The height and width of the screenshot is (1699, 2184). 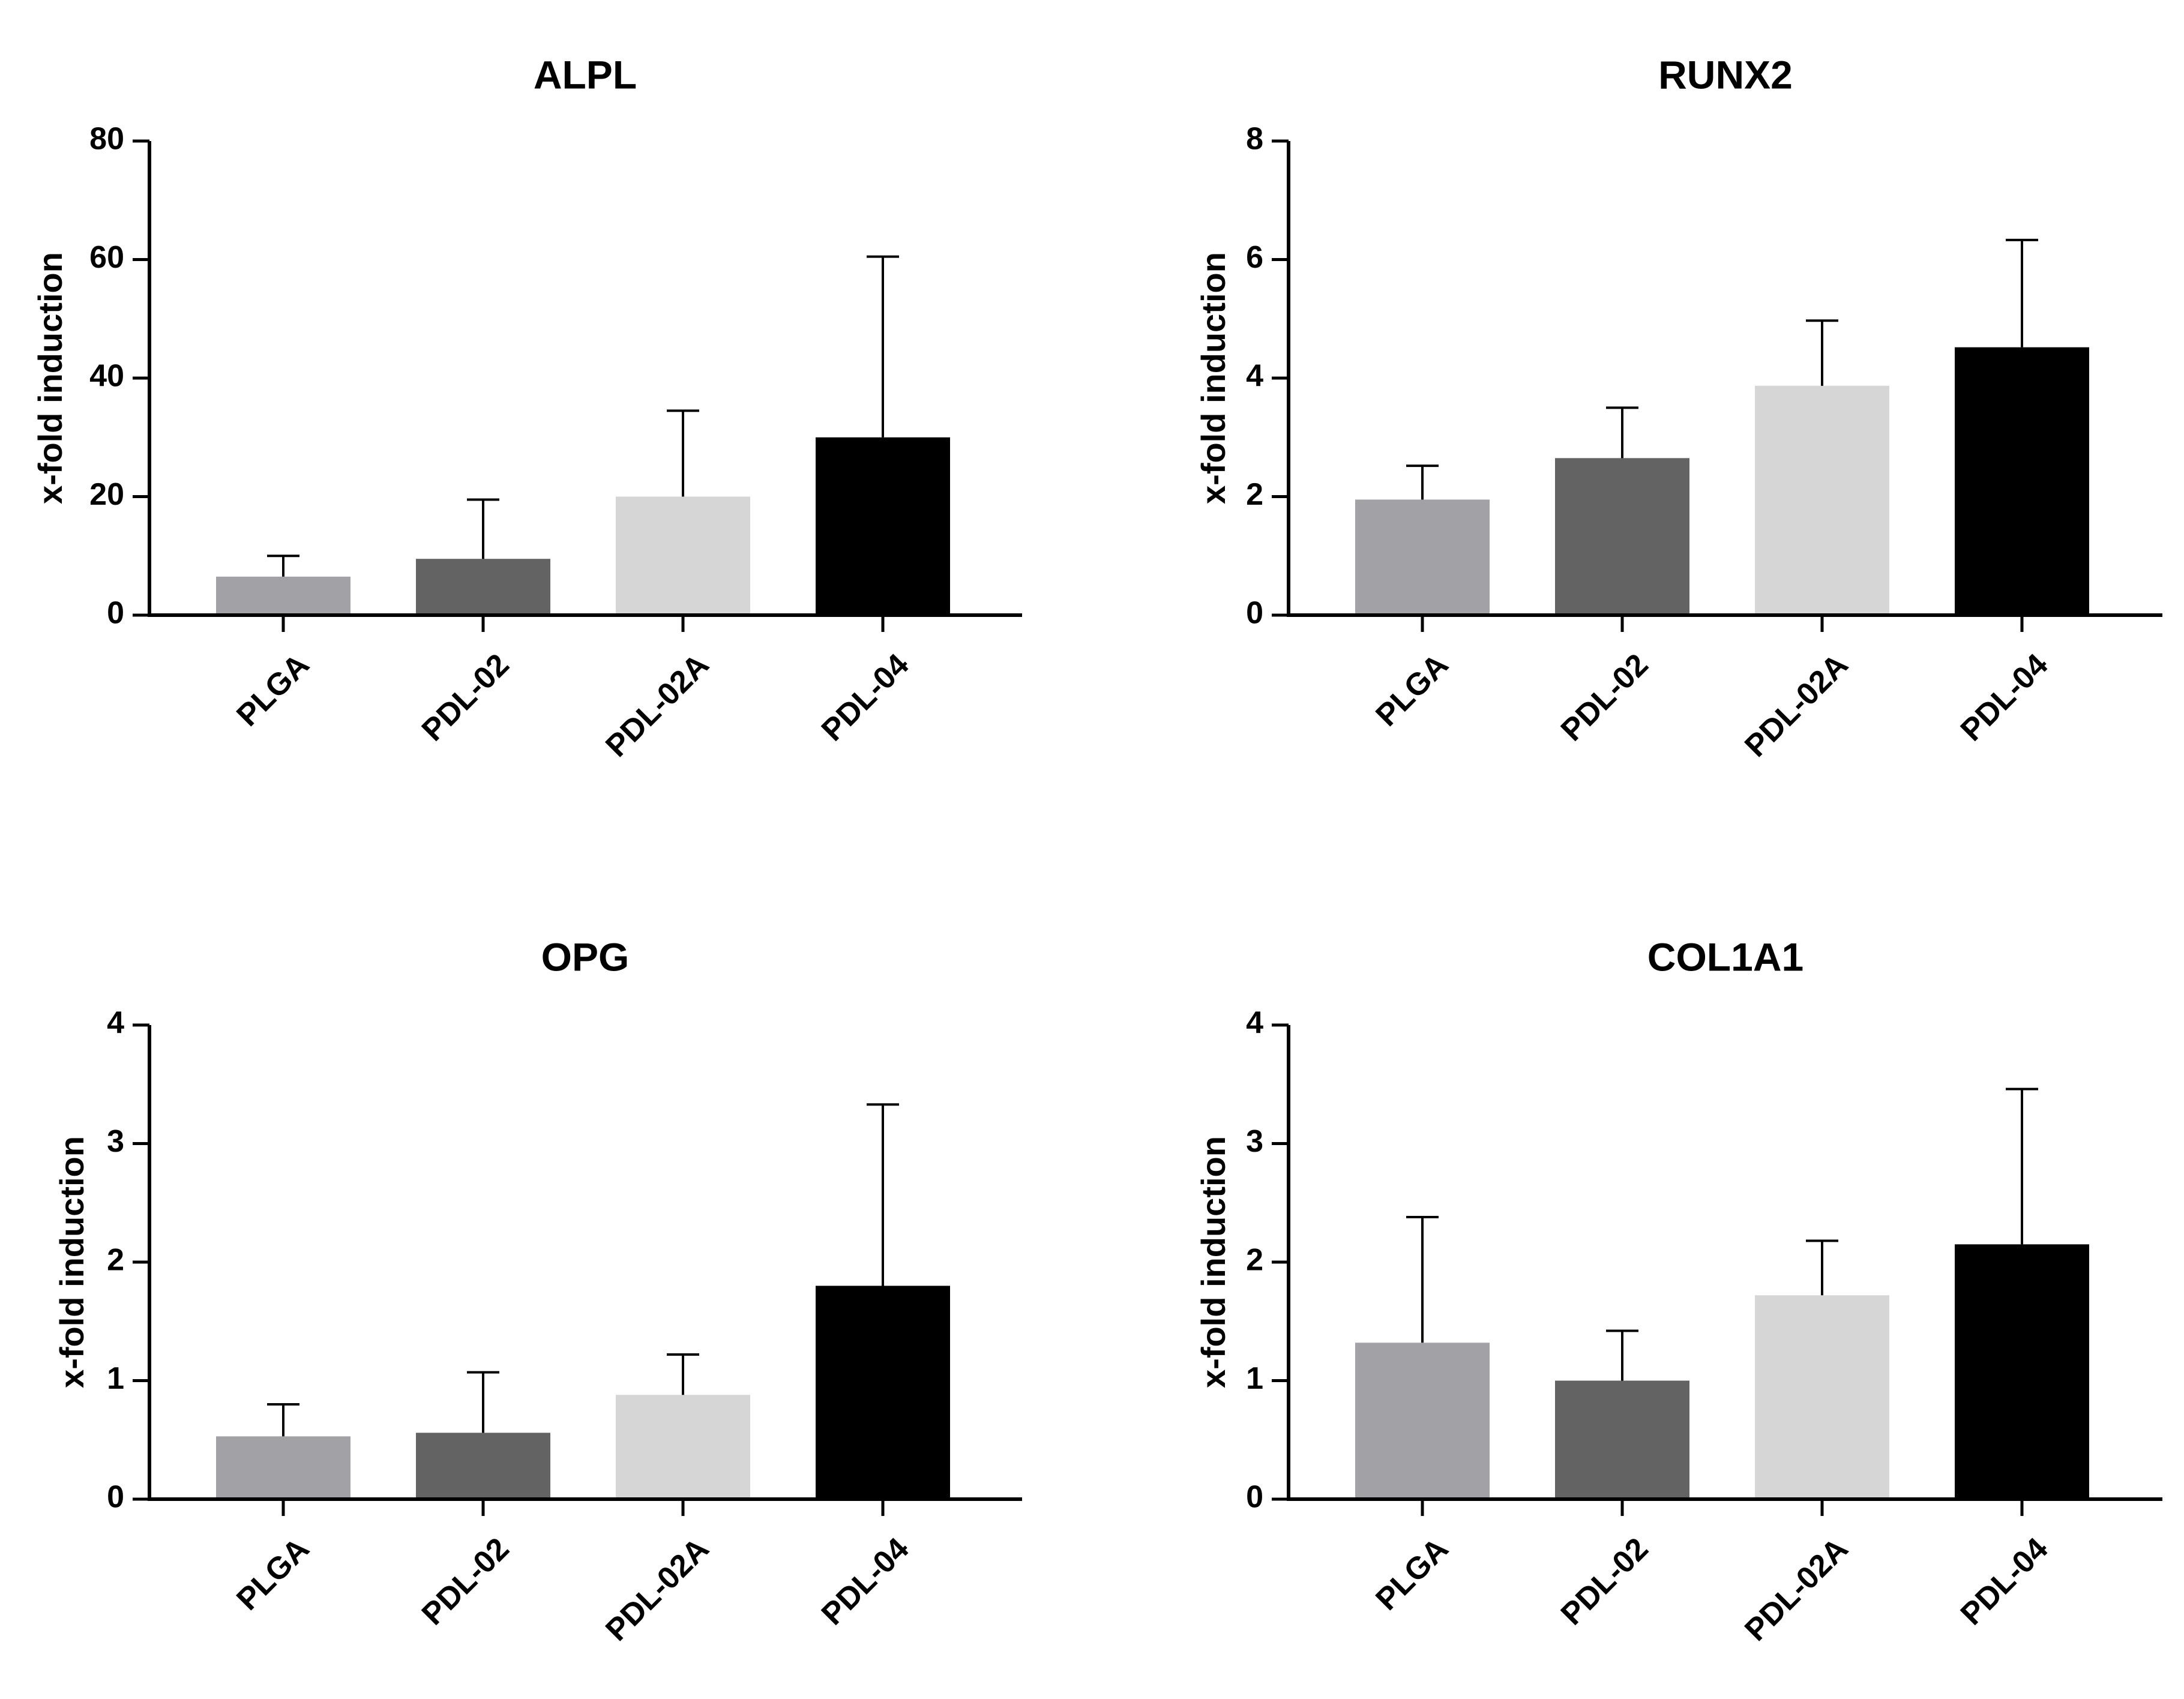 I want to click on y-tick-label: 60, so click(x=106, y=257).